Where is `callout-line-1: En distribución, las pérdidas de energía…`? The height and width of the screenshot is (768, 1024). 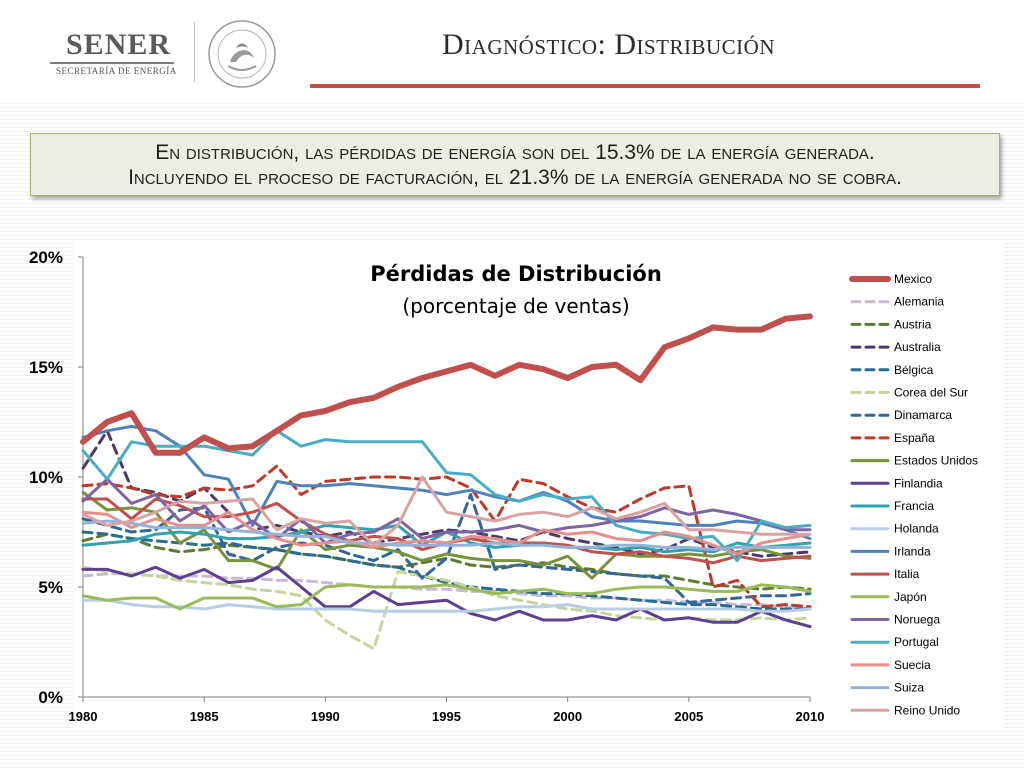 callout-line-1: En distribución, las pérdidas de energía… is located at coordinates (515, 152).